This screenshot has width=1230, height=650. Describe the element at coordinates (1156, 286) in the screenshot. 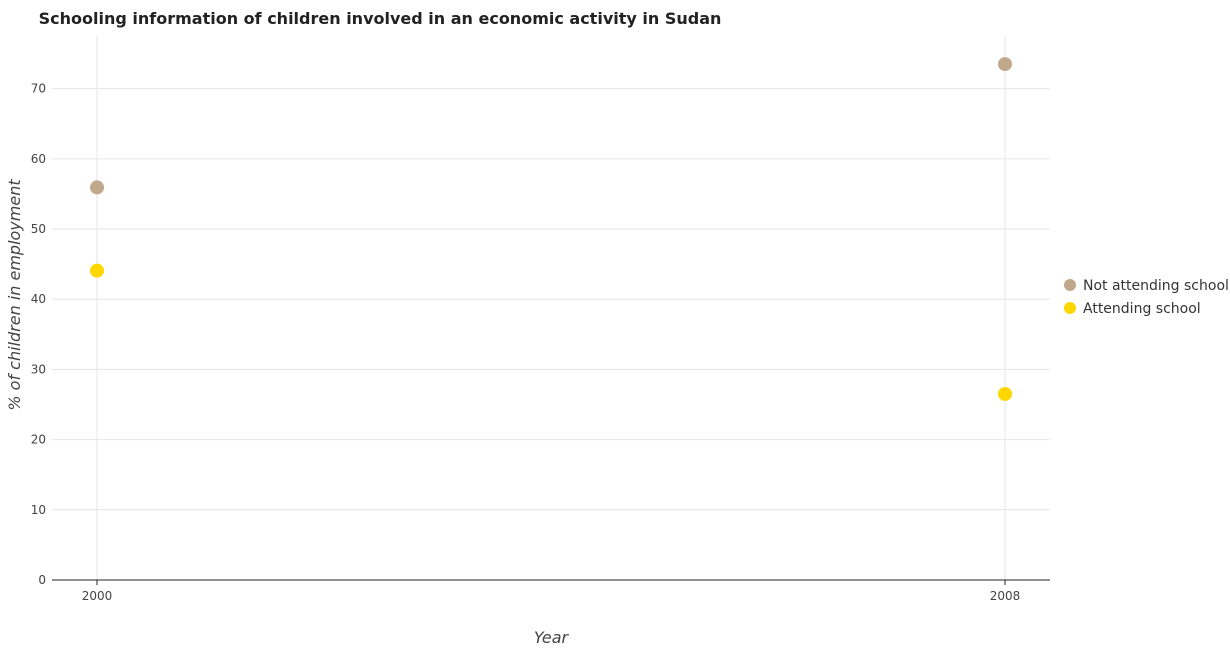

I see `legend-label: Not attending school` at that location.